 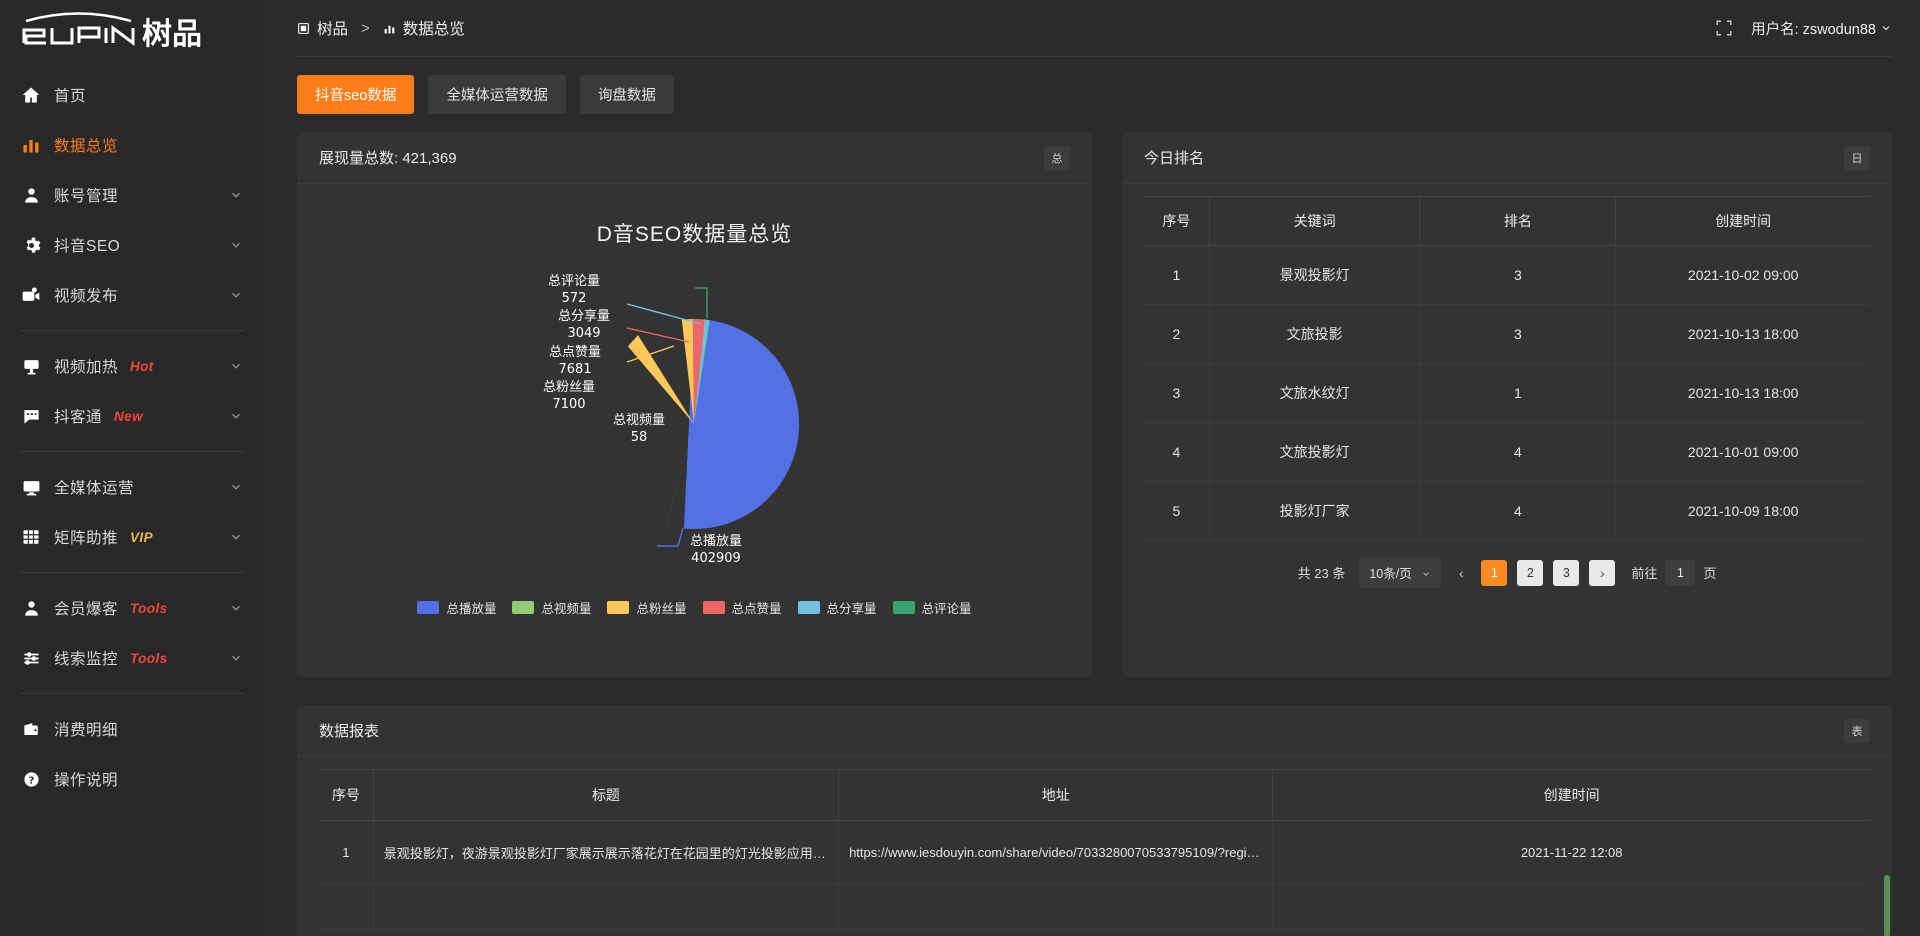 What do you see at coordinates (31, 658) in the screenshot?
I see `sliders-icon` at bounding box center [31, 658].